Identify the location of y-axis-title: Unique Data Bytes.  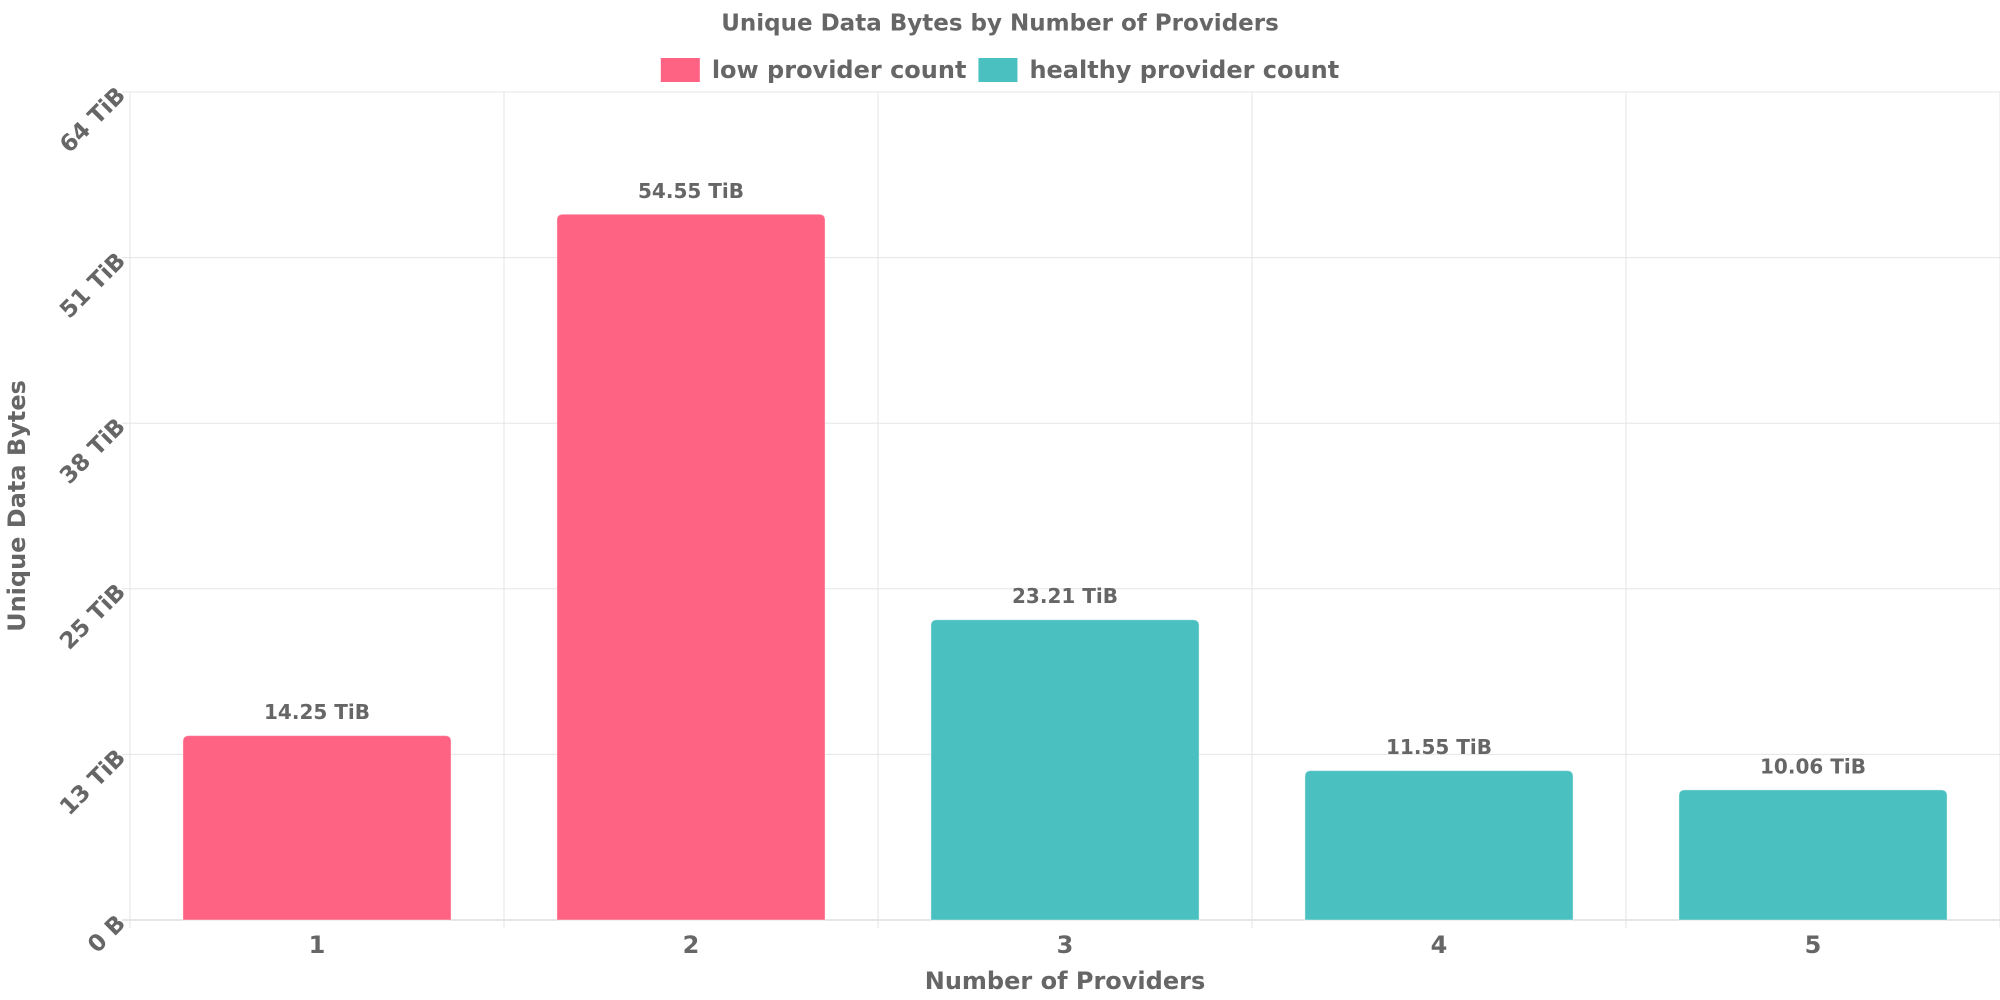
(17, 506).